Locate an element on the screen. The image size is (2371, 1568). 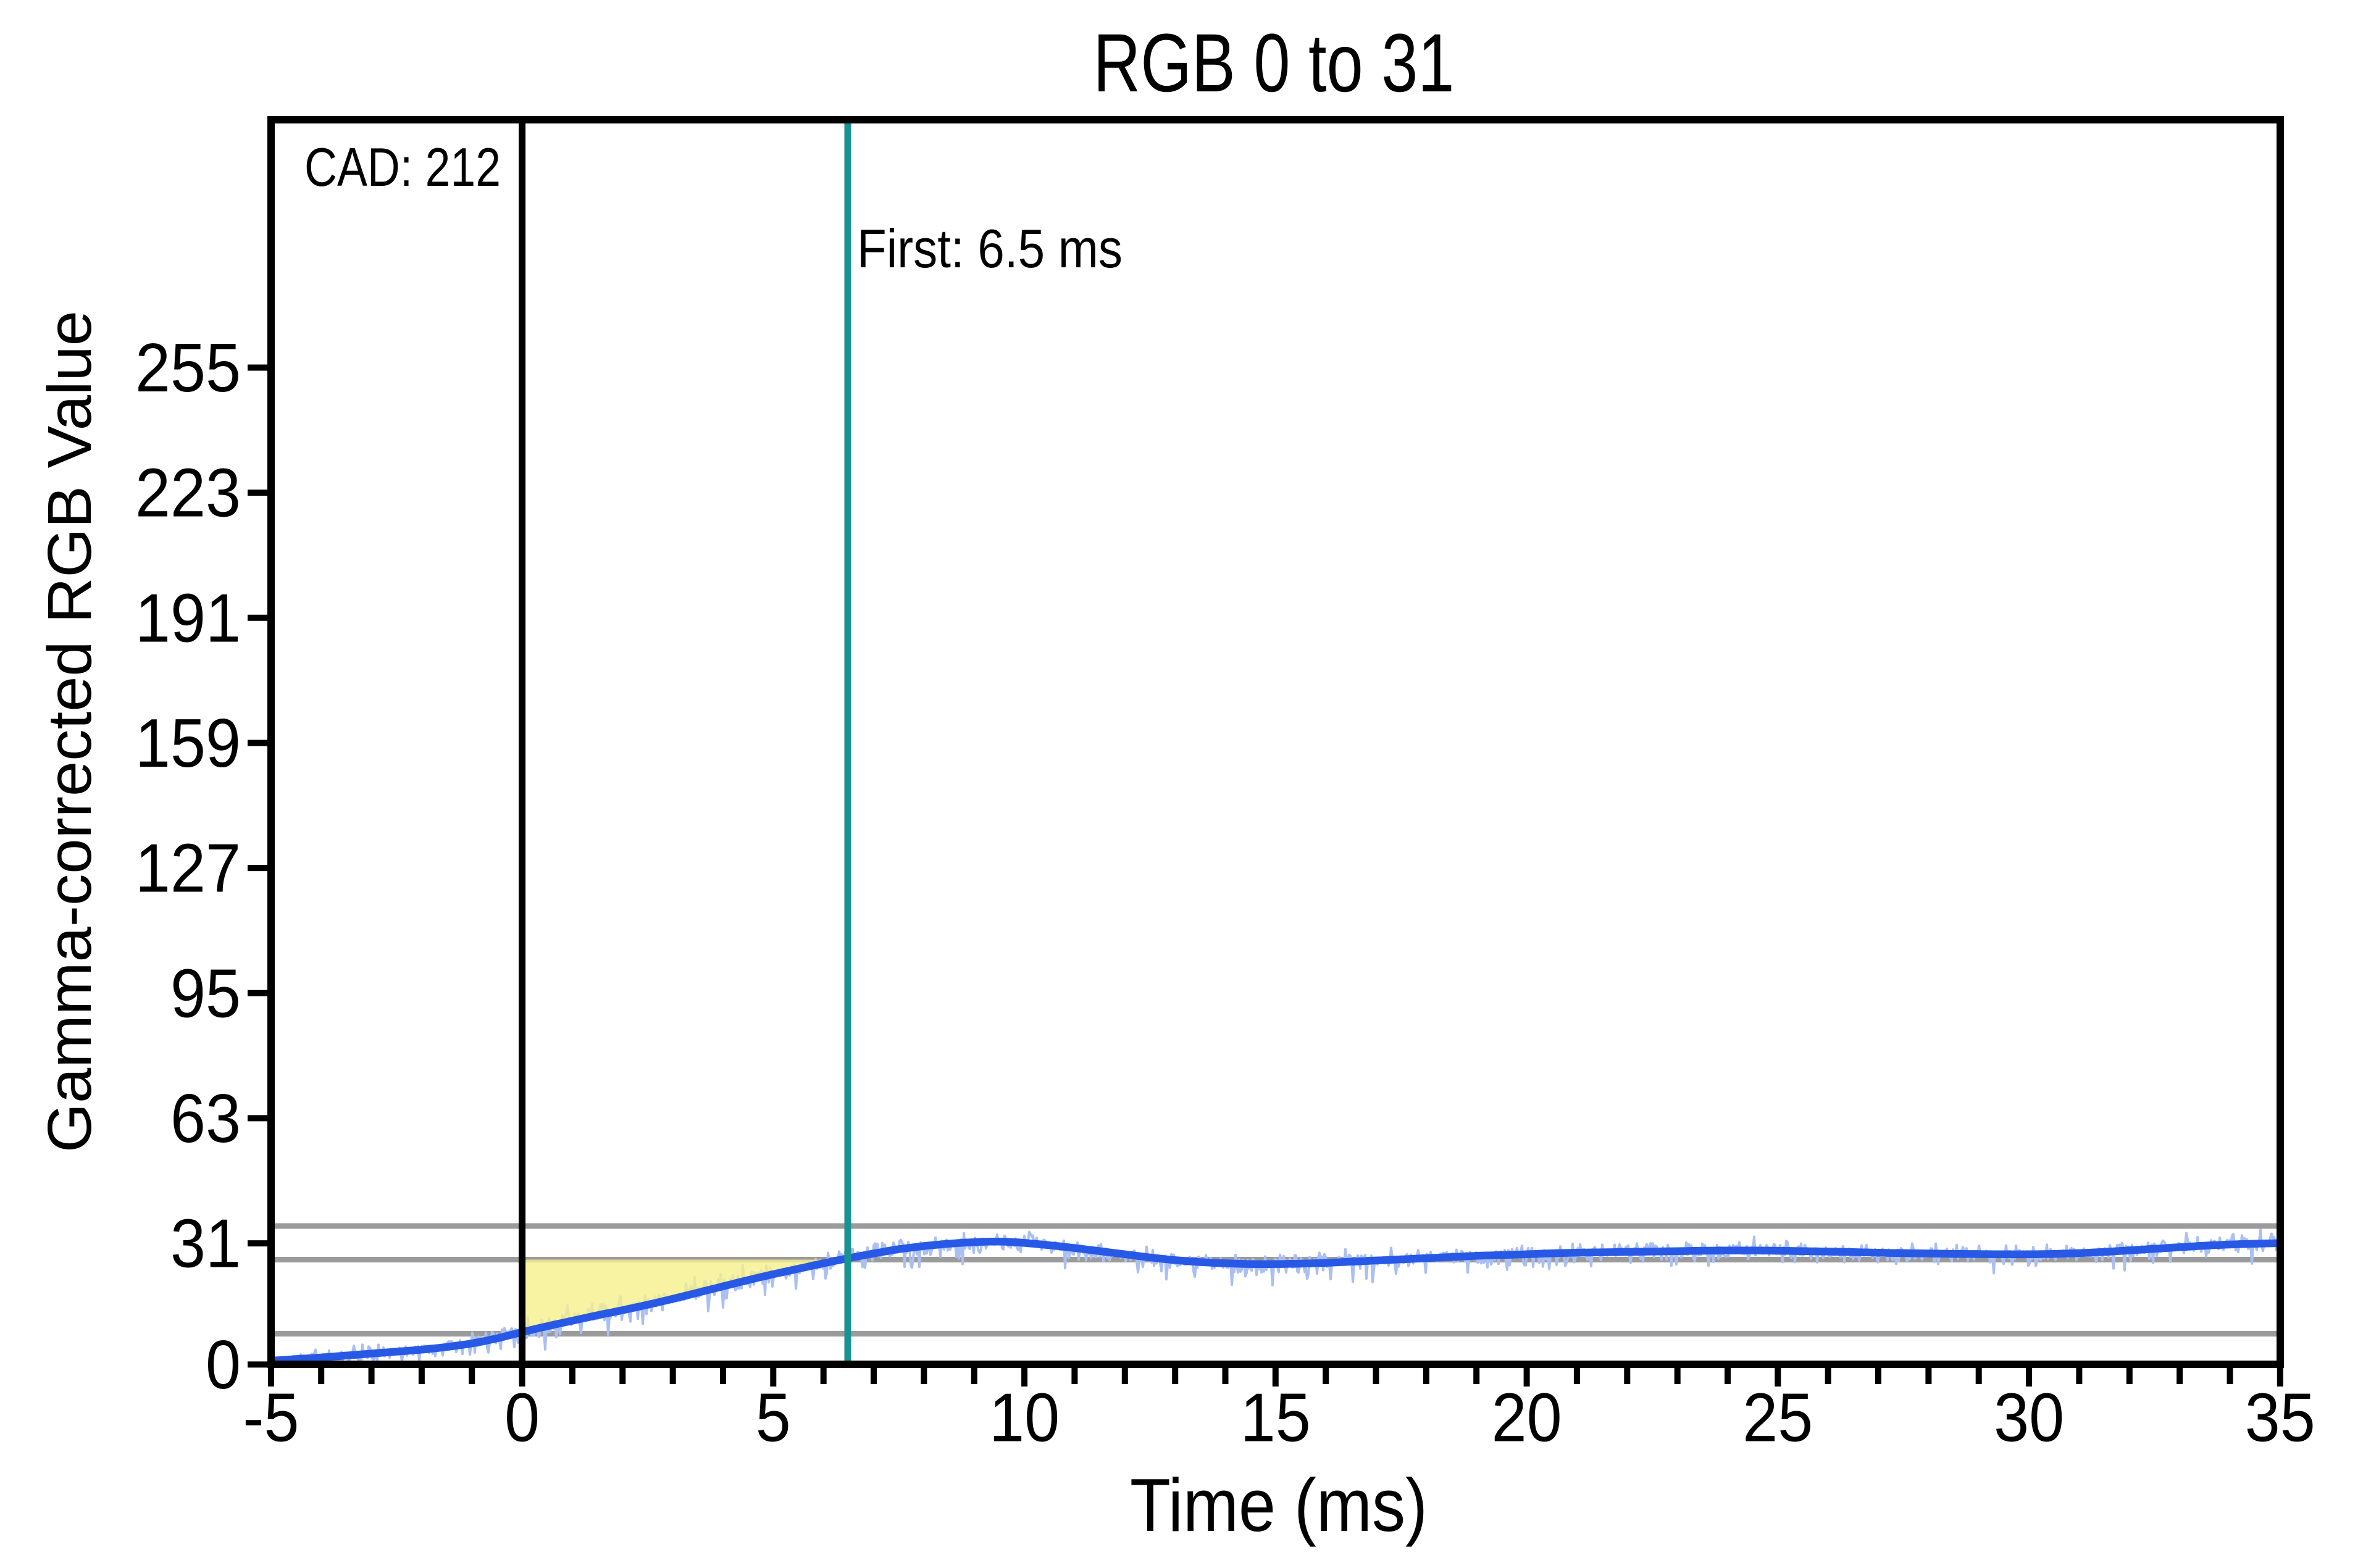
svg-text: First: 6.5 ms is located at coordinates (990, 249).